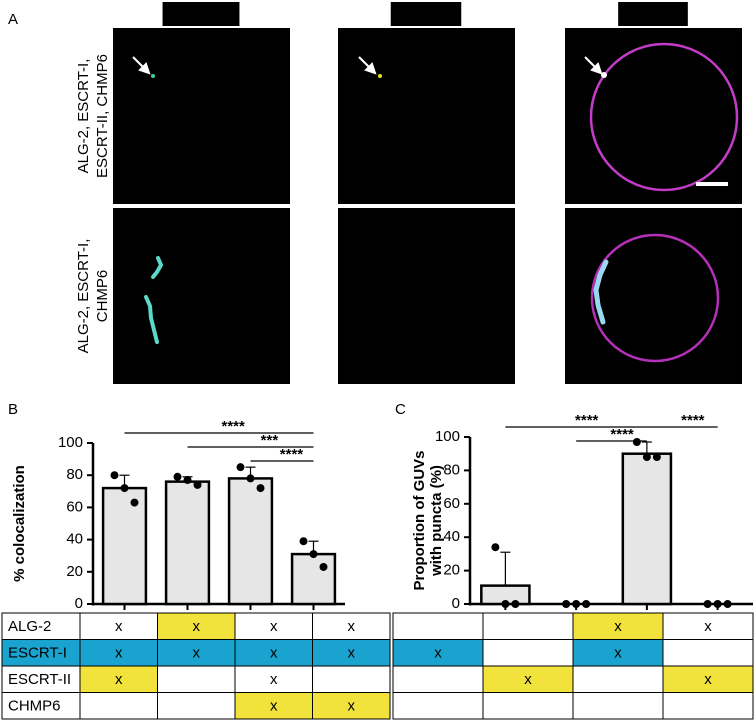 This screenshot has height=720, width=755. What do you see at coordinates (447, 436) in the screenshot?
I see `y-tick-label: 100` at bounding box center [447, 436].